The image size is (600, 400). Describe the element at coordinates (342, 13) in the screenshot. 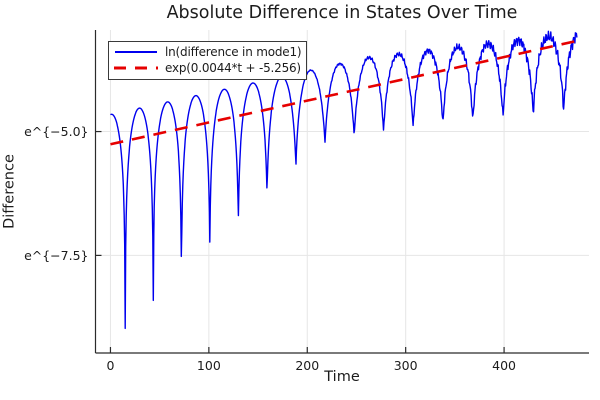

I see `chart-title: Absolute Difference in States Over Time` at that location.